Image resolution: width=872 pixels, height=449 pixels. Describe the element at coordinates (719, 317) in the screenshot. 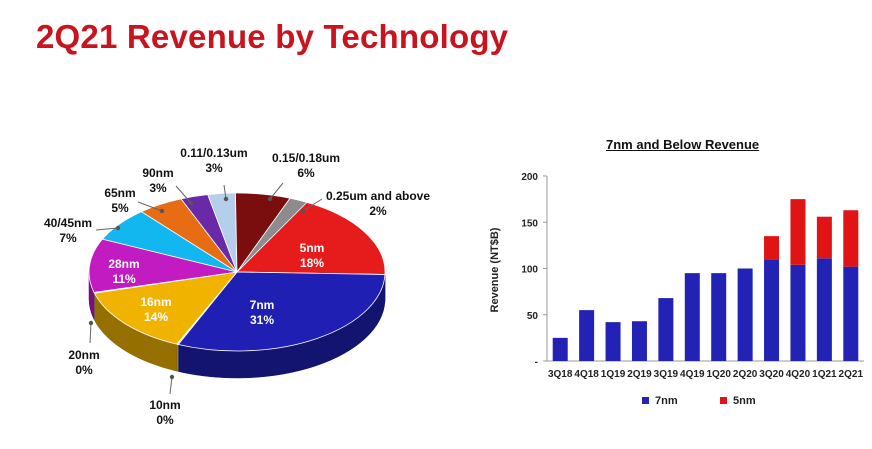

I see `bar-7nm-1Q20` at that location.